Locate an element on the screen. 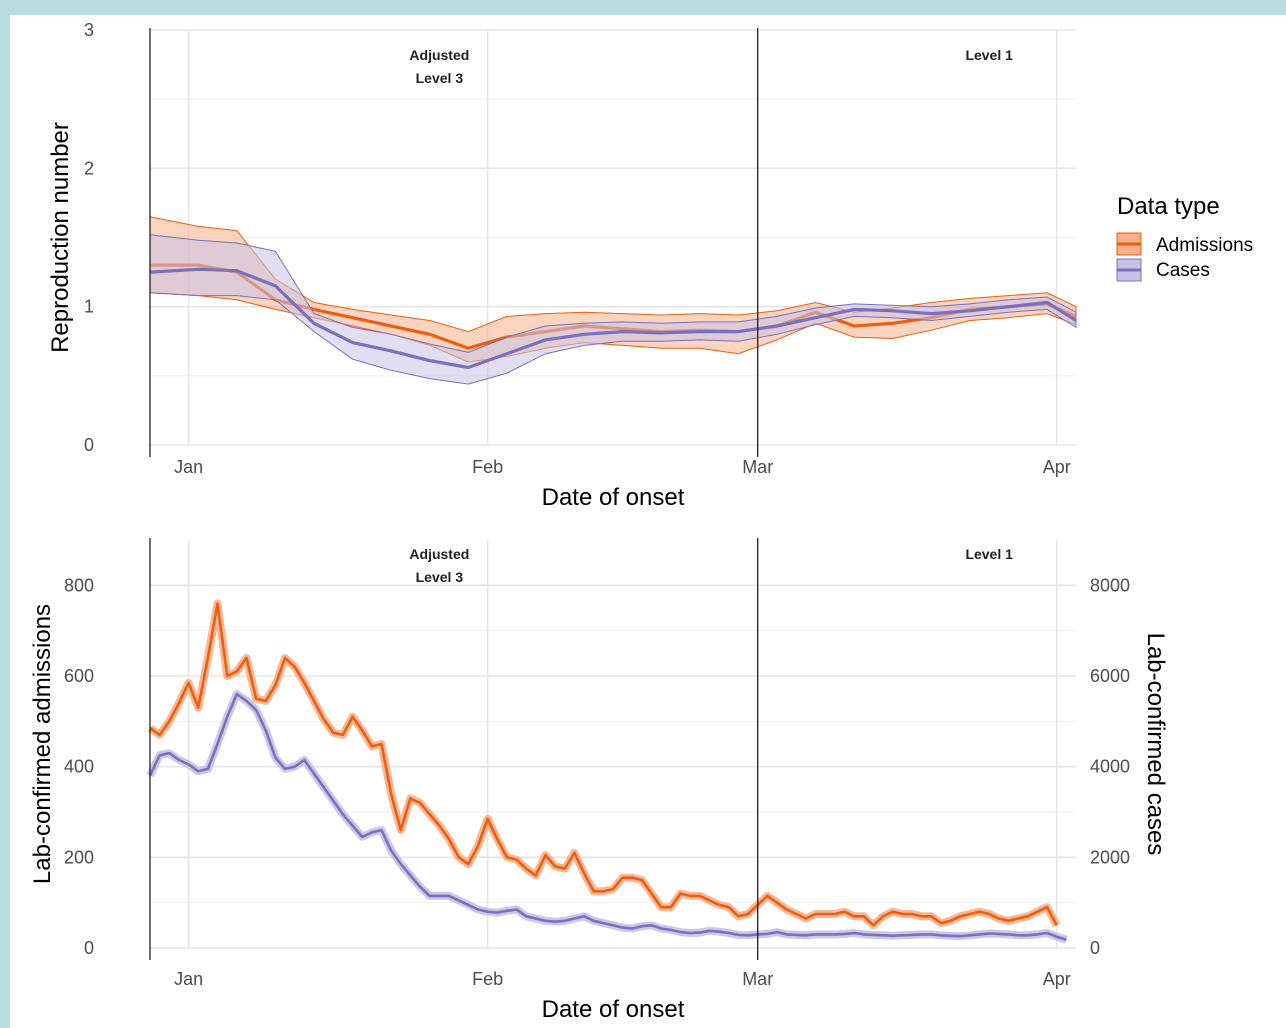 The height and width of the screenshot is (1028, 1286). y2-tick-label: 6000 is located at coordinates (1110, 676).